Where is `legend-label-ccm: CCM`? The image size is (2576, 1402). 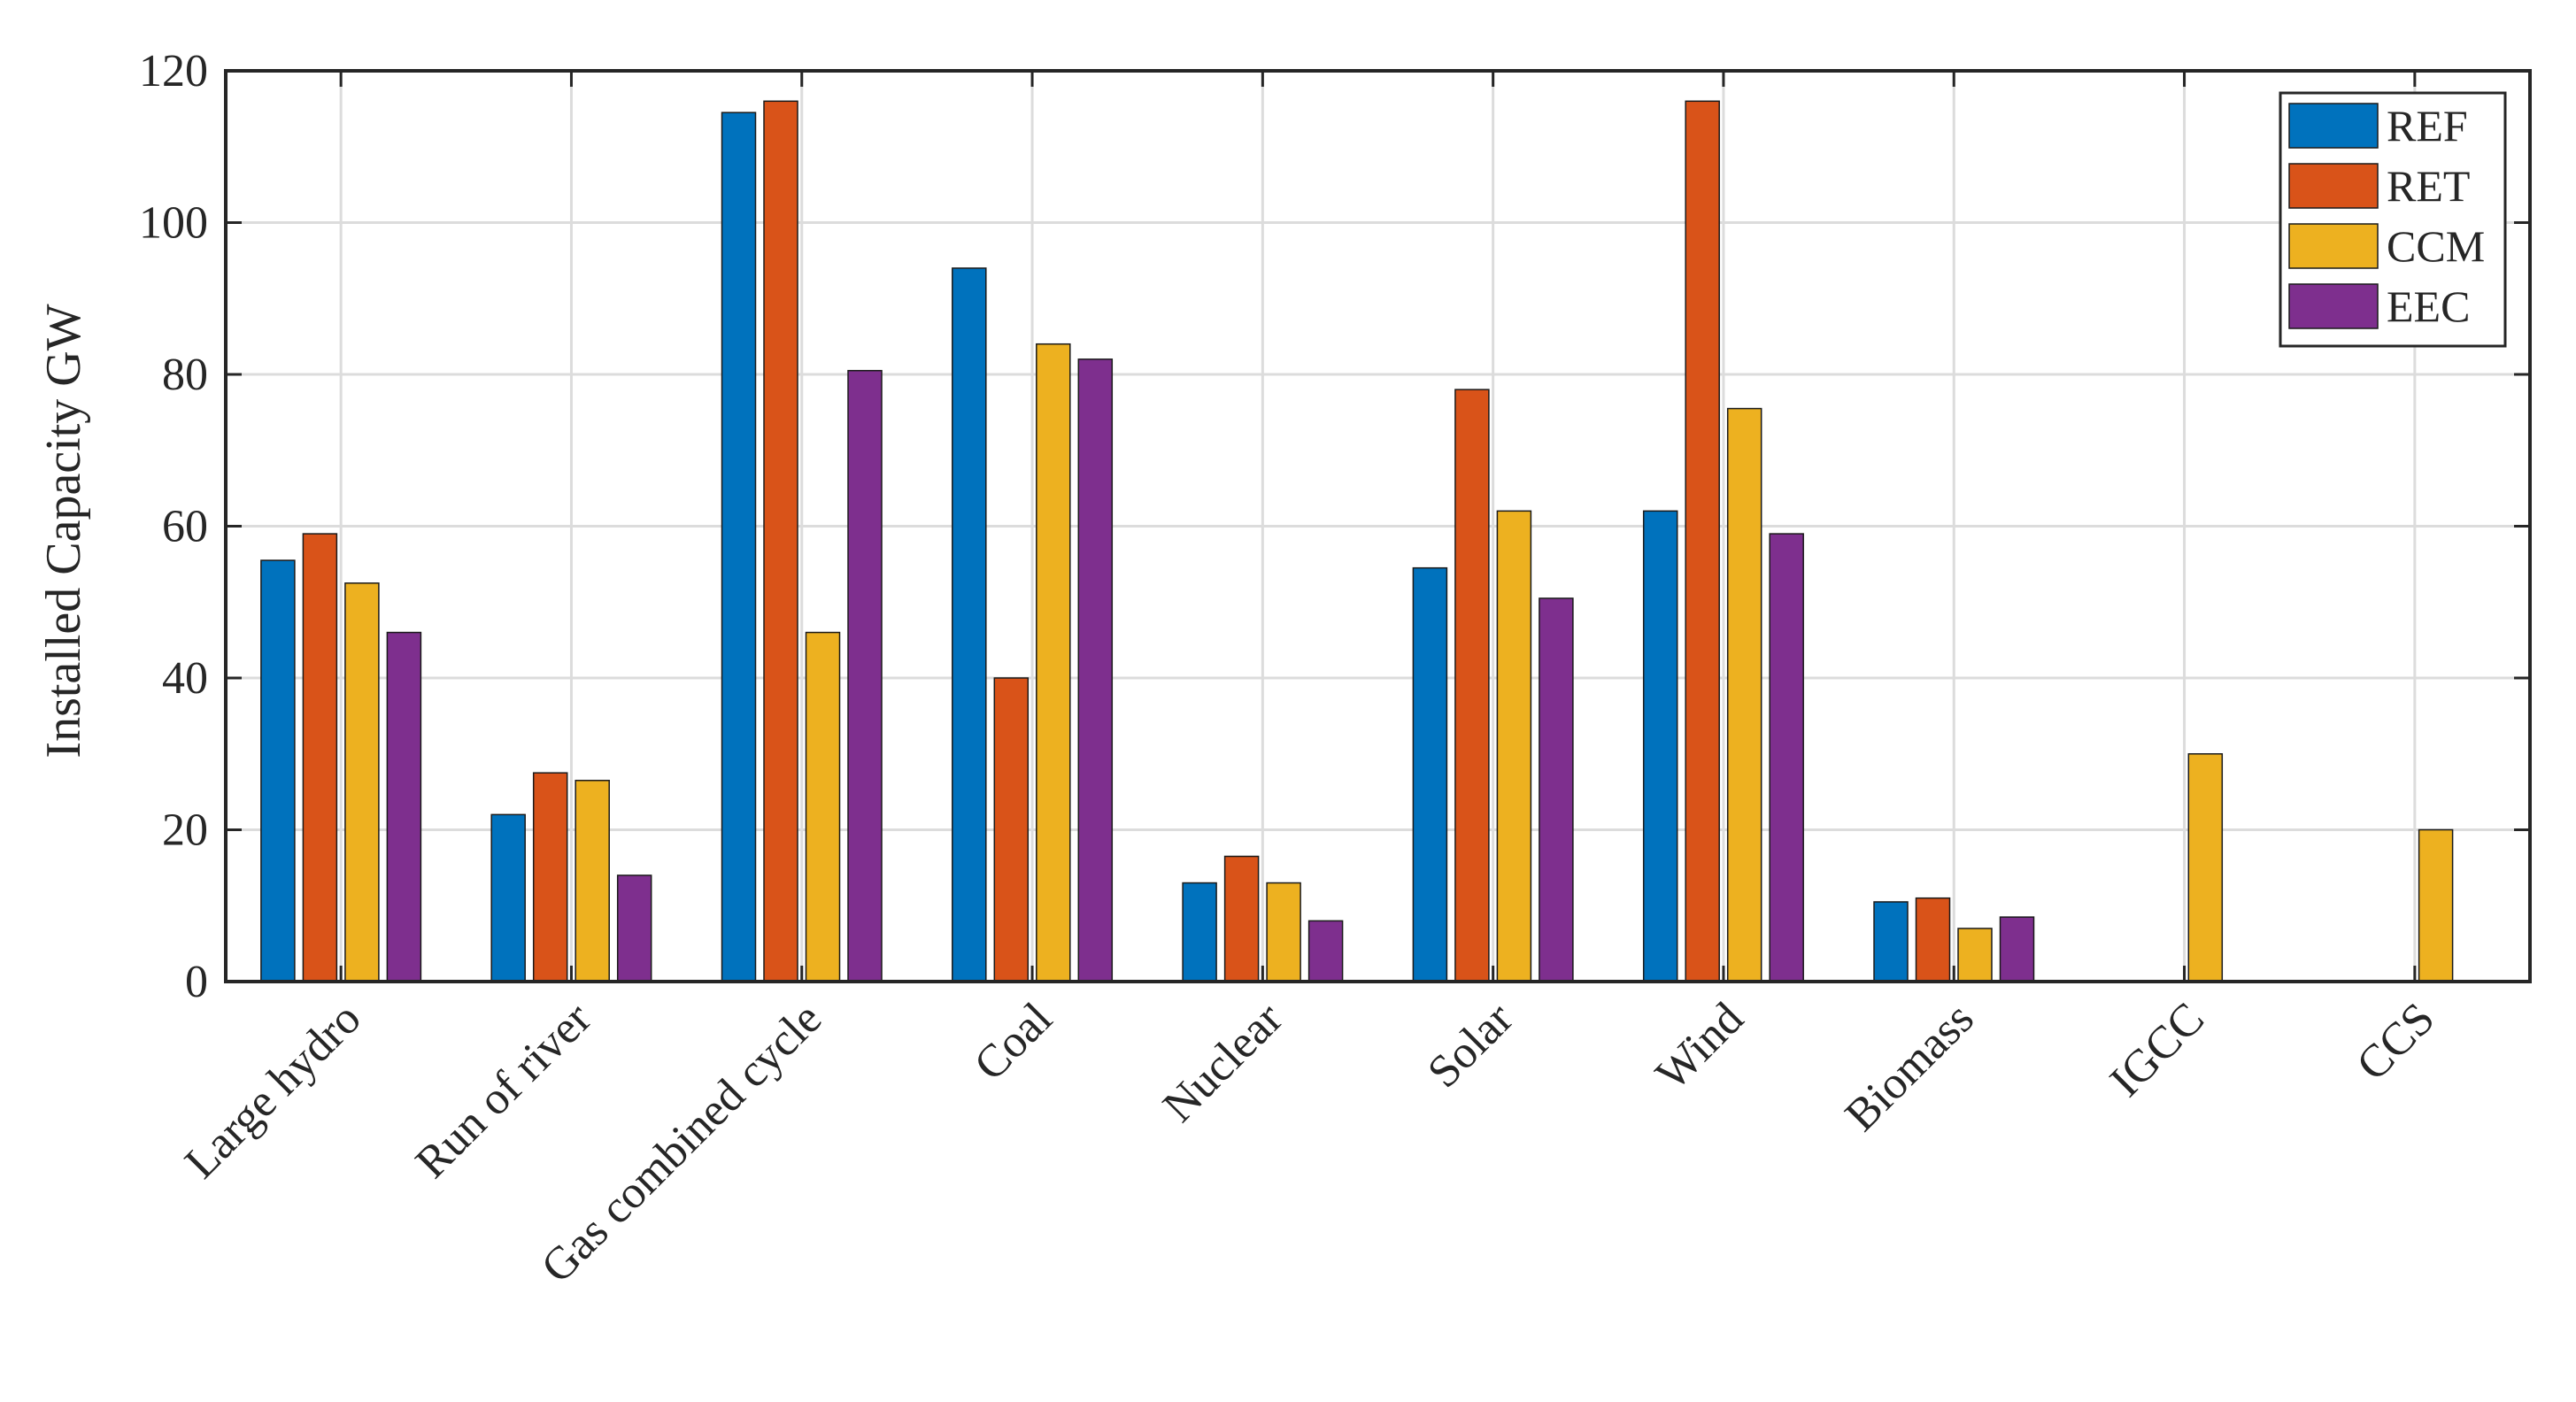 legend-label-ccm: CCM is located at coordinates (2436, 246).